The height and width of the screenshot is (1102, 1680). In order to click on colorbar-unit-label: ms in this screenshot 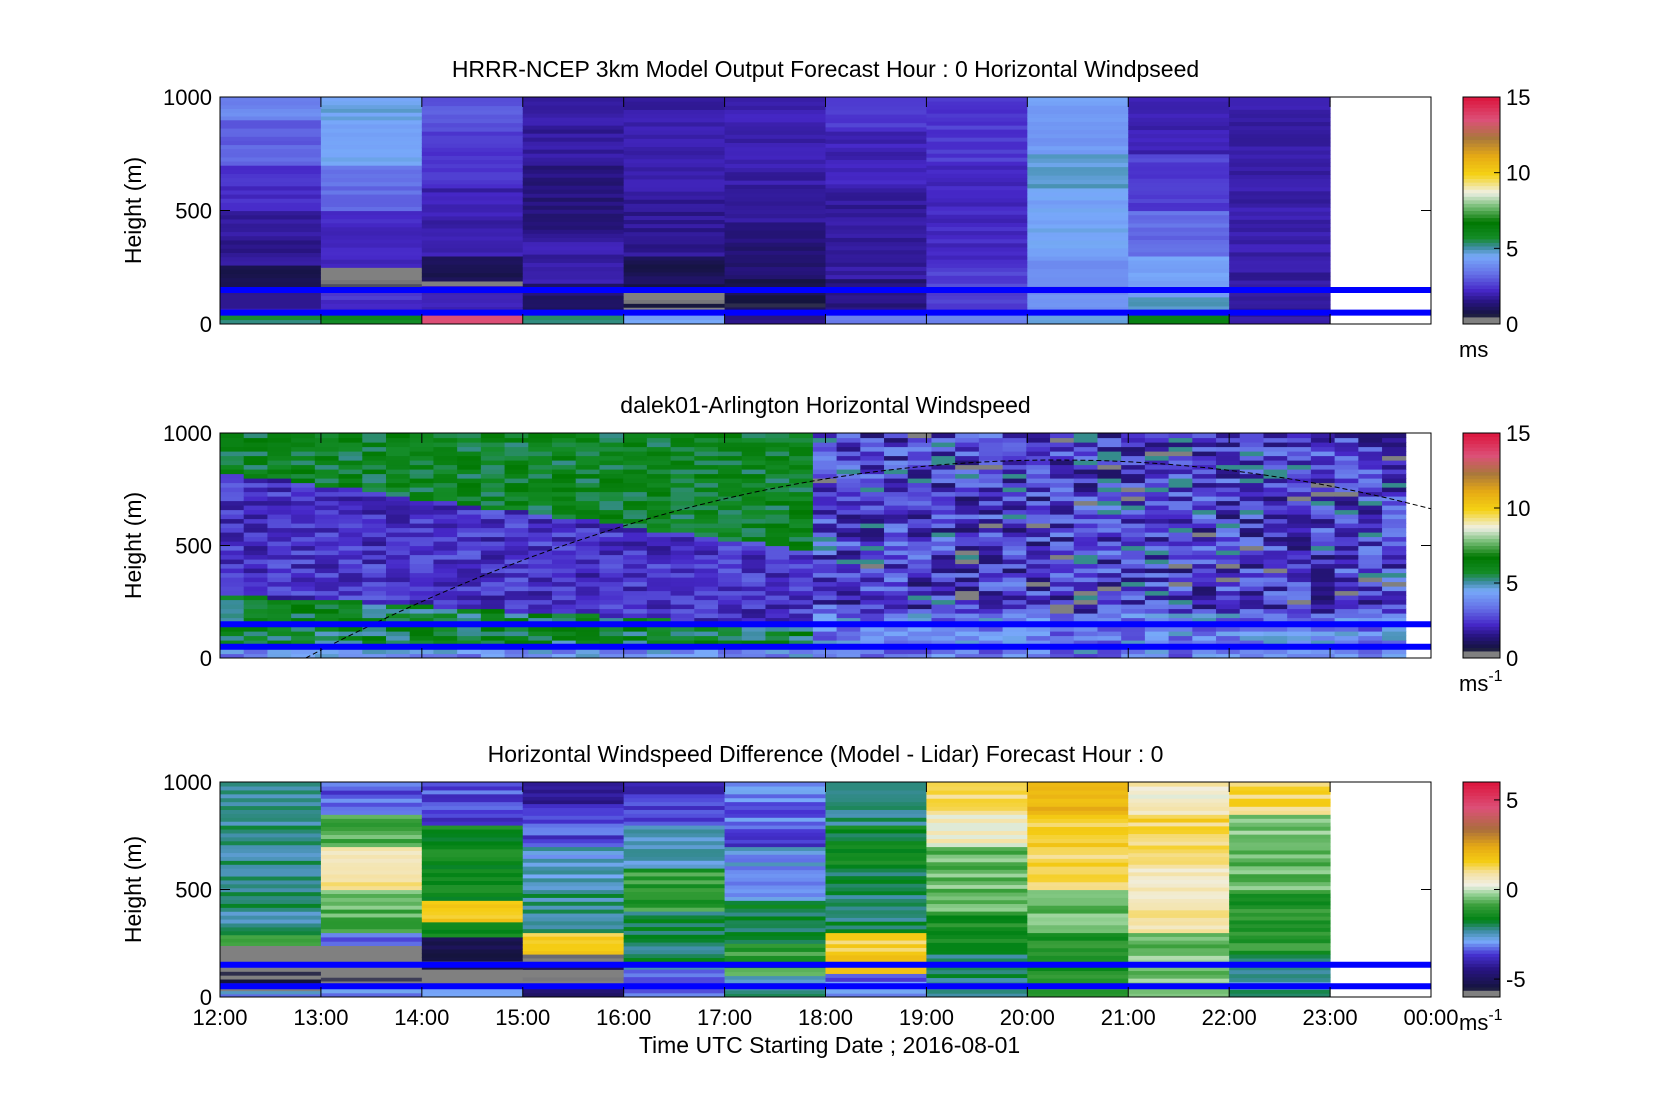, I will do `click(1473, 349)`.